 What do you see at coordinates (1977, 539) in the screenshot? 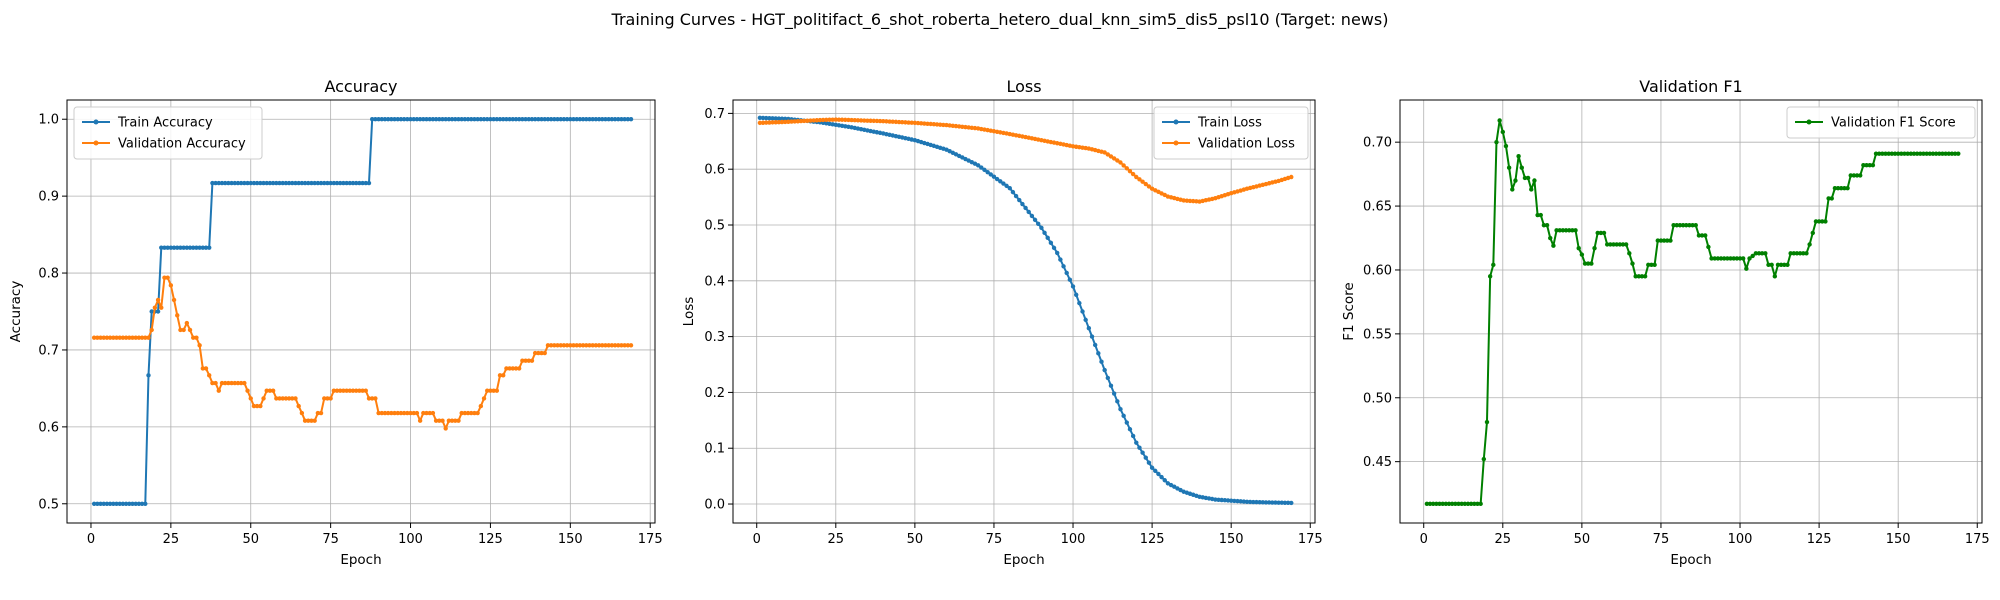
I see `x-tick-label: 175` at bounding box center [1977, 539].